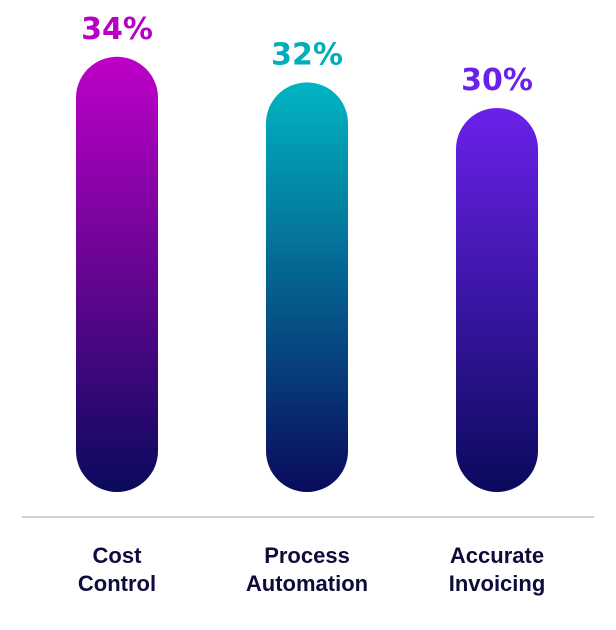 This screenshot has height=630, width=616. Describe the element at coordinates (497, 300) in the screenshot. I see `bar-accurate-invoicing` at that location.